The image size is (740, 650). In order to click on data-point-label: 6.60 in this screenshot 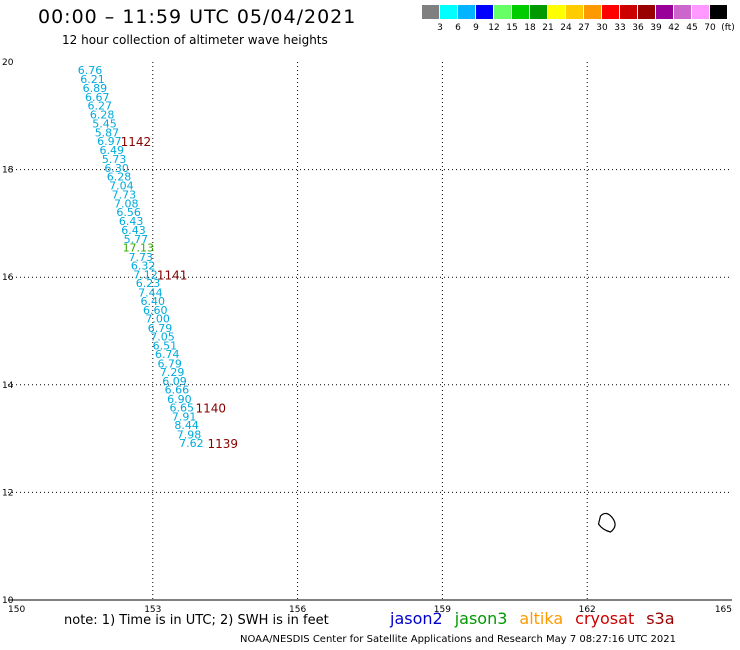, I will do `click(155, 310)`.